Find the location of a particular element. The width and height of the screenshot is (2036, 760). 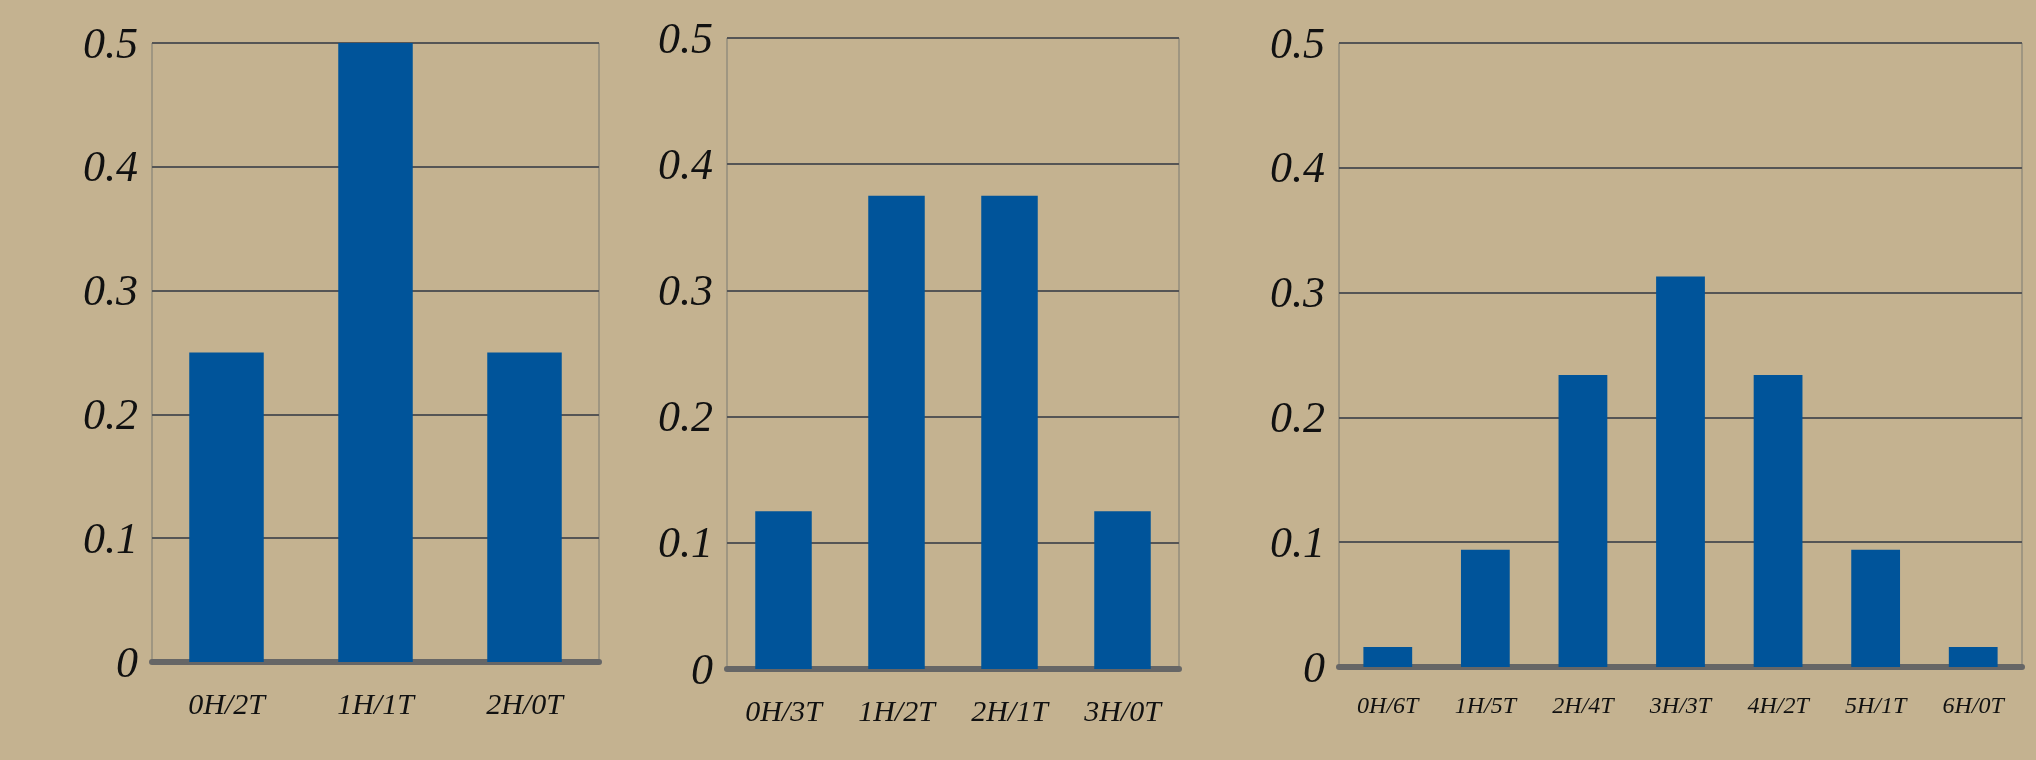

x-tick-label: 3H/3T is located at coordinates (1680, 705).